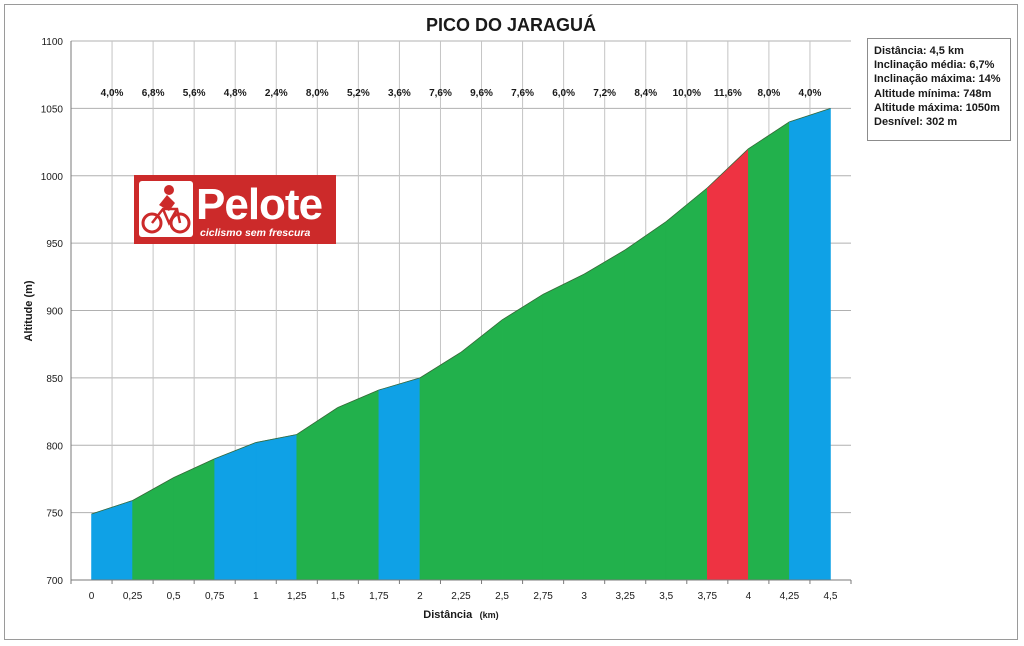  Describe the element at coordinates (511, 24) in the screenshot. I see `chart-title: PICO DO JARAGUÁ` at that location.